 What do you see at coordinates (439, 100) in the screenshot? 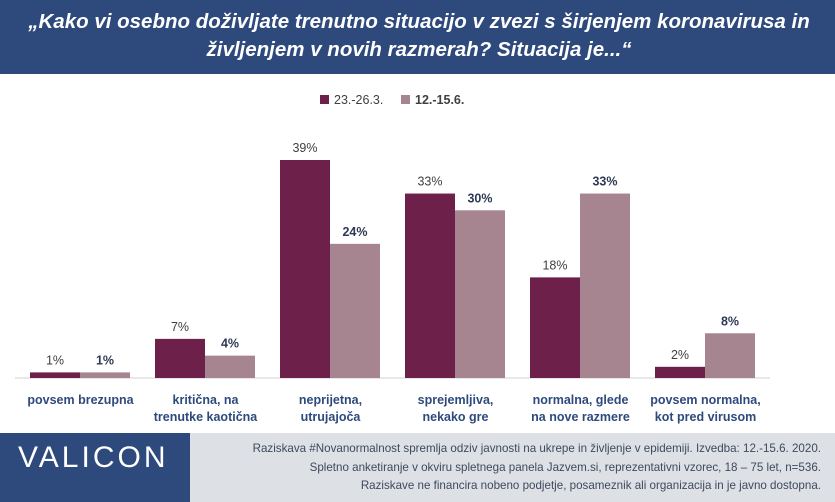
I see `legend-label-2: 12.-15.6.` at bounding box center [439, 100].